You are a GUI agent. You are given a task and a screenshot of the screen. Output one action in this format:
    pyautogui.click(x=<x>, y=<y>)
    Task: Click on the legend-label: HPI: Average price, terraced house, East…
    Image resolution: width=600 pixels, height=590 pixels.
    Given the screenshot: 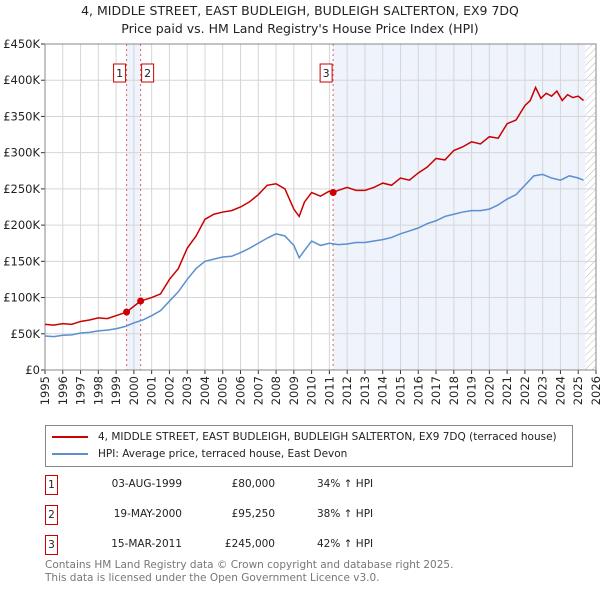 What is the action you would take?
    pyautogui.click(x=223, y=454)
    